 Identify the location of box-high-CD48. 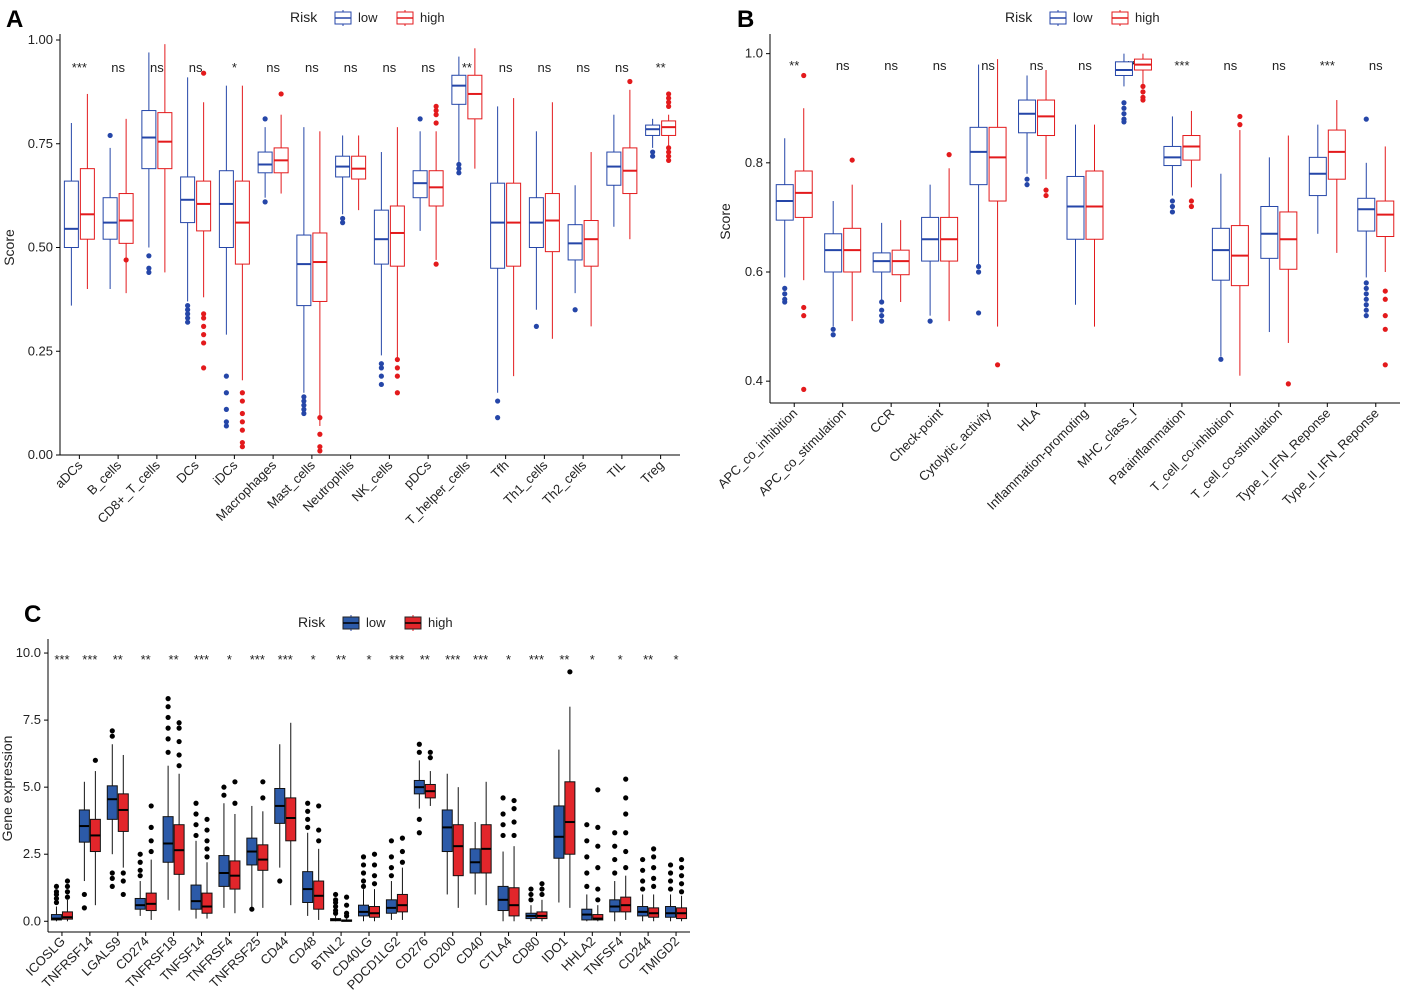
(319, 861).